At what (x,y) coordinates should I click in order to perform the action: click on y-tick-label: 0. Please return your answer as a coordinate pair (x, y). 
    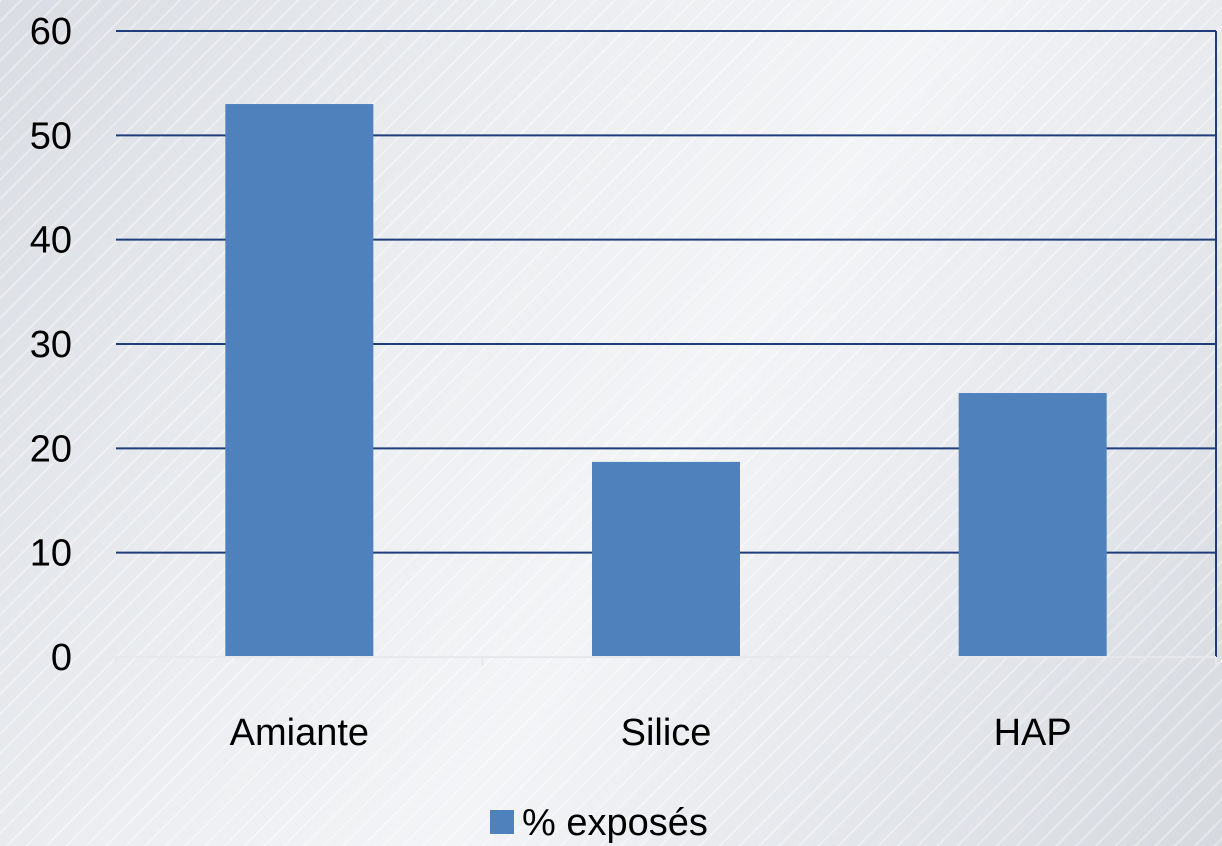
    Looking at the image, I should click on (61, 658).